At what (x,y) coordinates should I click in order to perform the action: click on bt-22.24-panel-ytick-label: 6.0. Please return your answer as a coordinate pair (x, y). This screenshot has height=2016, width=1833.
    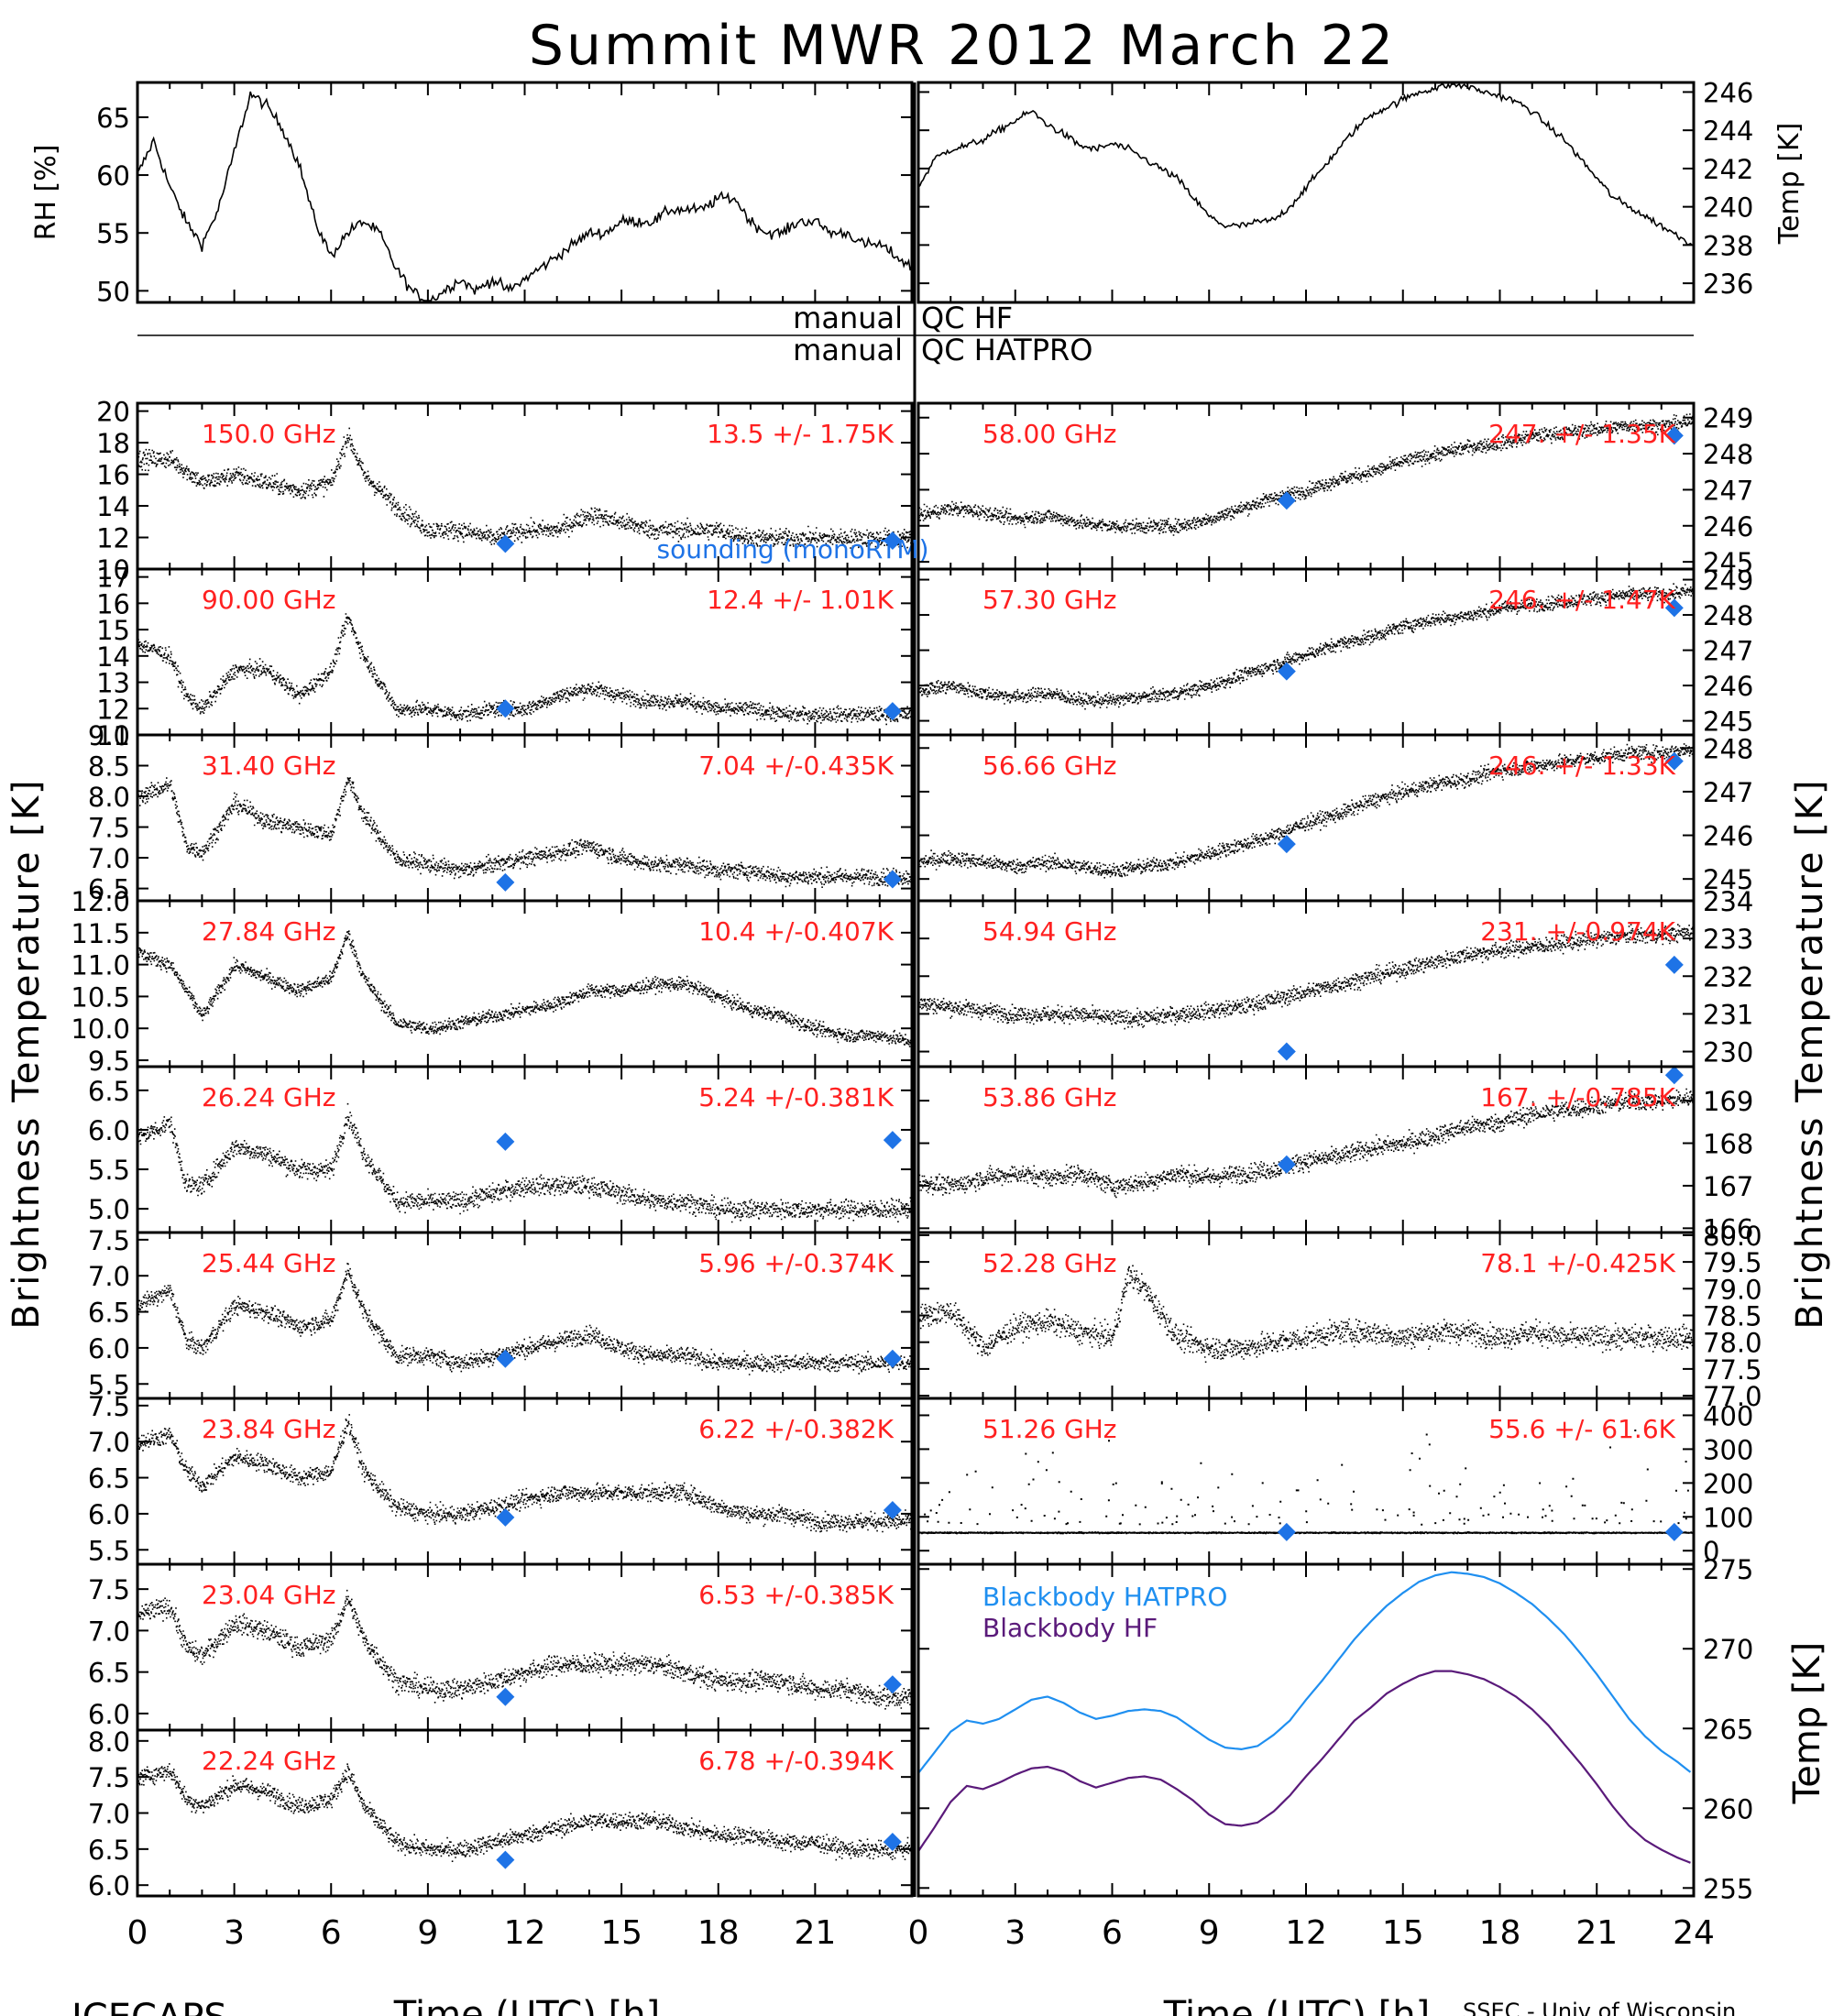
    Looking at the image, I should click on (109, 1885).